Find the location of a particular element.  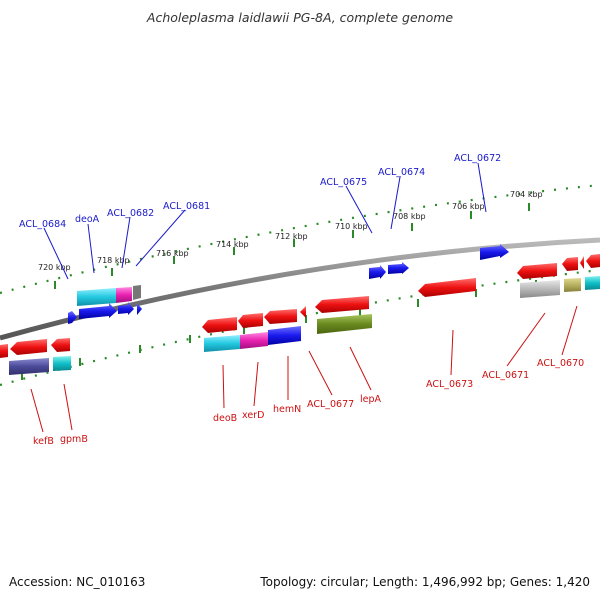

cog-block-navy is located at coordinates (29, 366).